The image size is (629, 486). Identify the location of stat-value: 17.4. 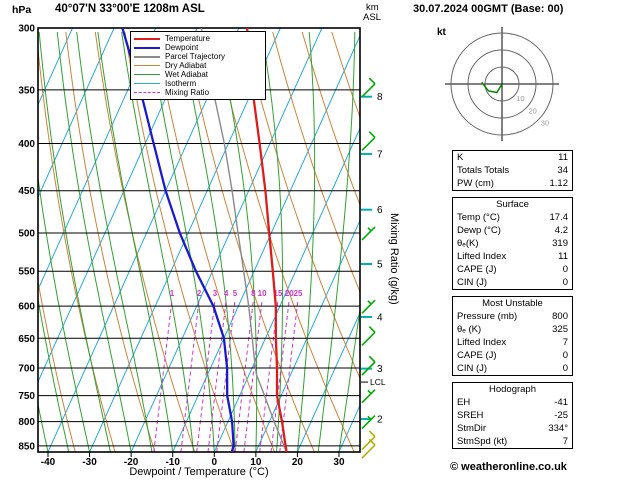
(559, 217).